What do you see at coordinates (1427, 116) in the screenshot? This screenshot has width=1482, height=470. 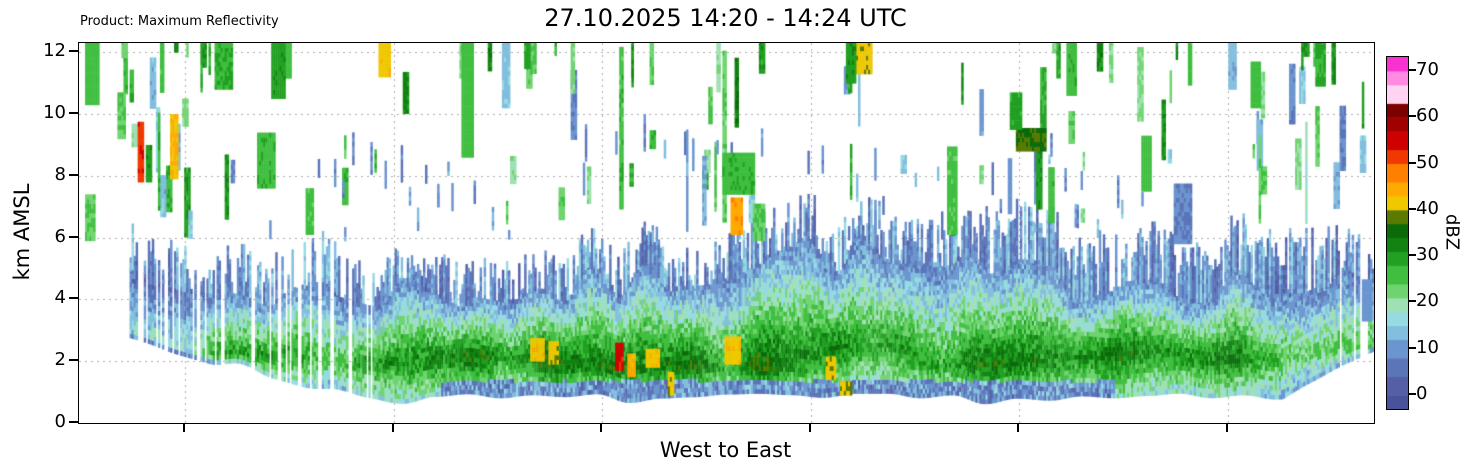 I see `colorbar-tick-label: 60` at bounding box center [1427, 116].